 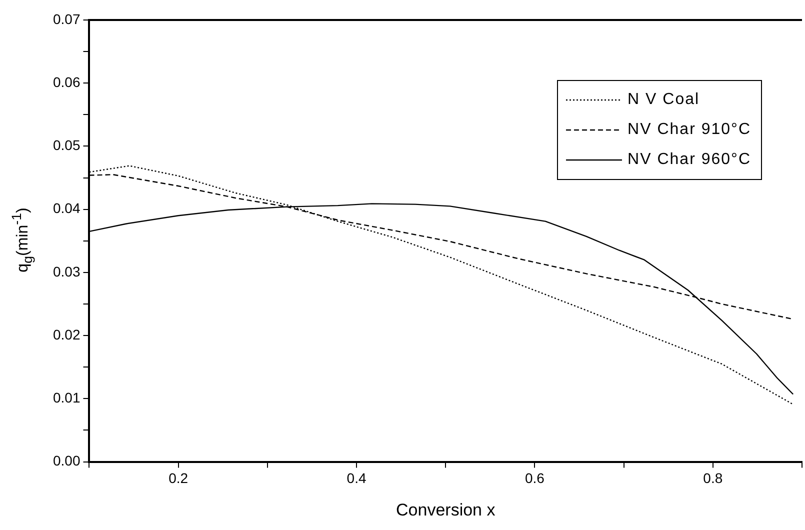 What do you see at coordinates (356, 478) in the screenshot?
I see `x-tick-label: 0.4` at bounding box center [356, 478].